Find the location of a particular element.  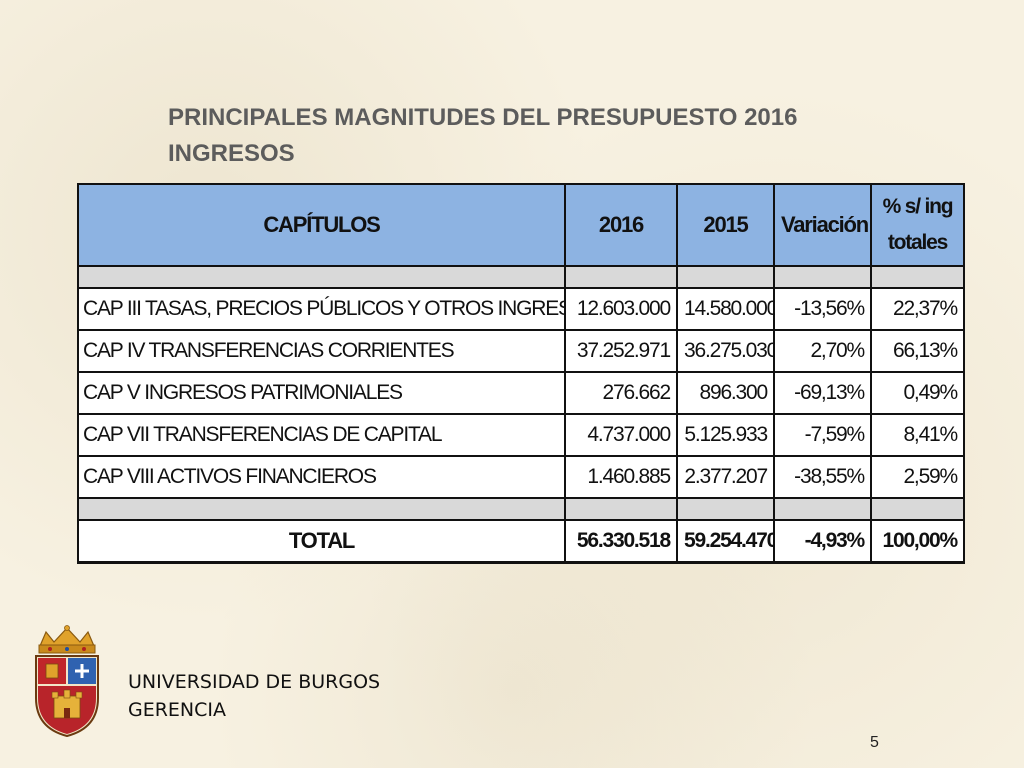

header-capitulos: CAPÍTULOS is located at coordinates (321, 225).